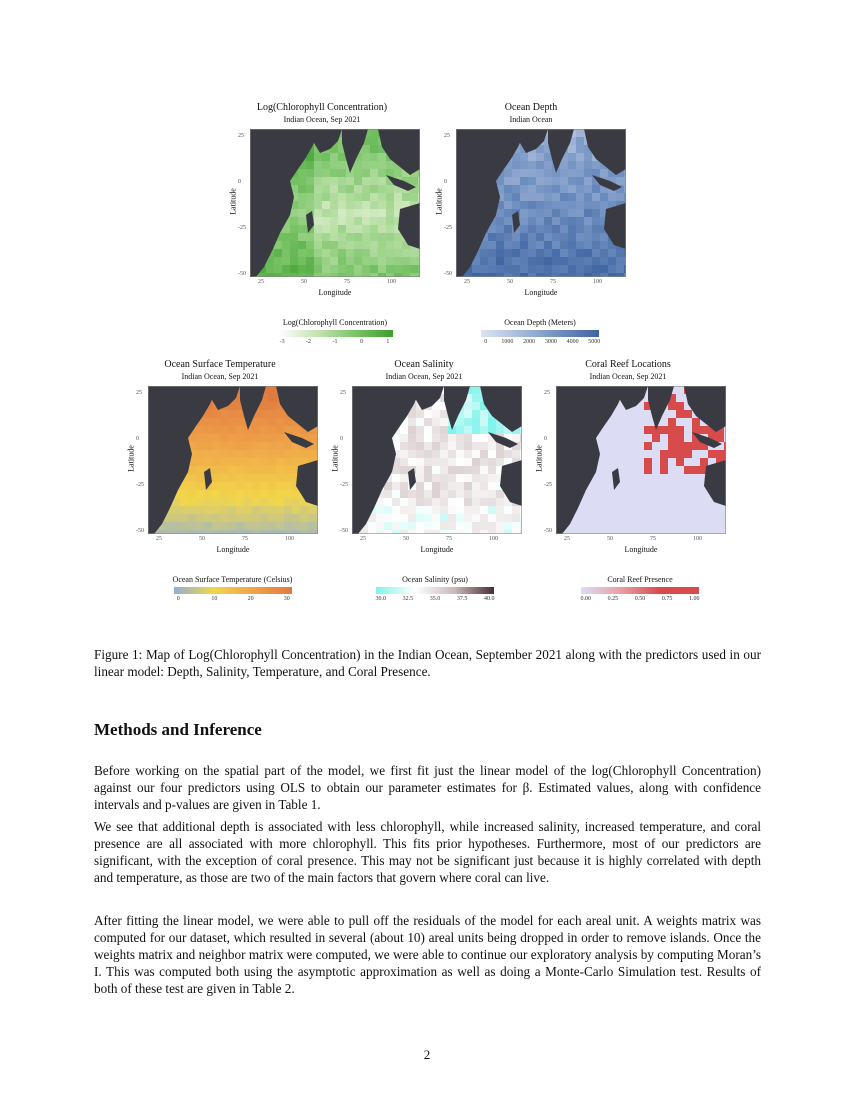  Describe the element at coordinates (220, 364) in the screenshot. I see `map-title: Ocean Surface Temperature` at that location.